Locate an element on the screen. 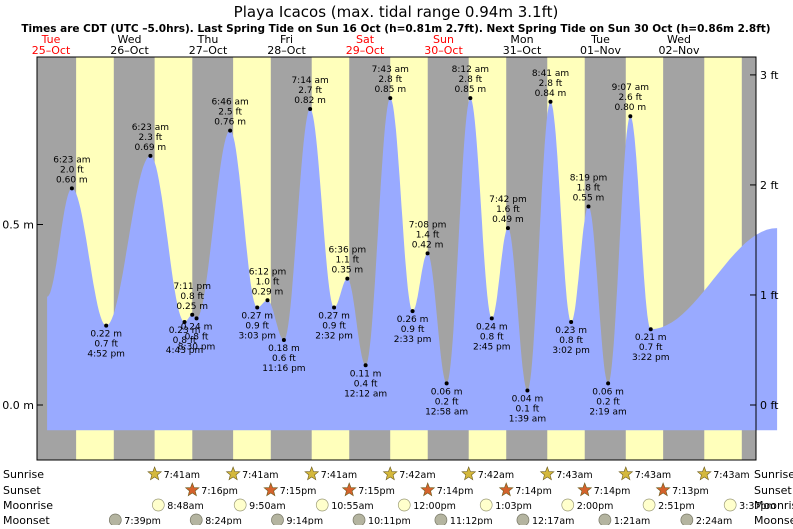  day-date: 02–Nov is located at coordinates (679, 50).